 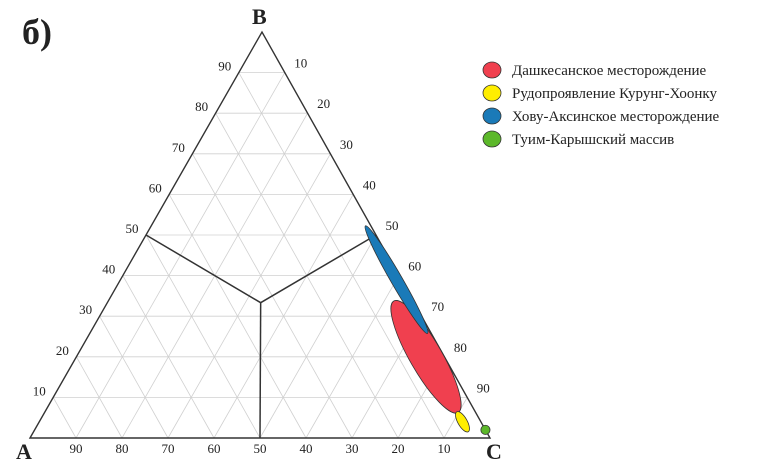 I want to click on right-tick-70: 70, so click(x=437, y=306).